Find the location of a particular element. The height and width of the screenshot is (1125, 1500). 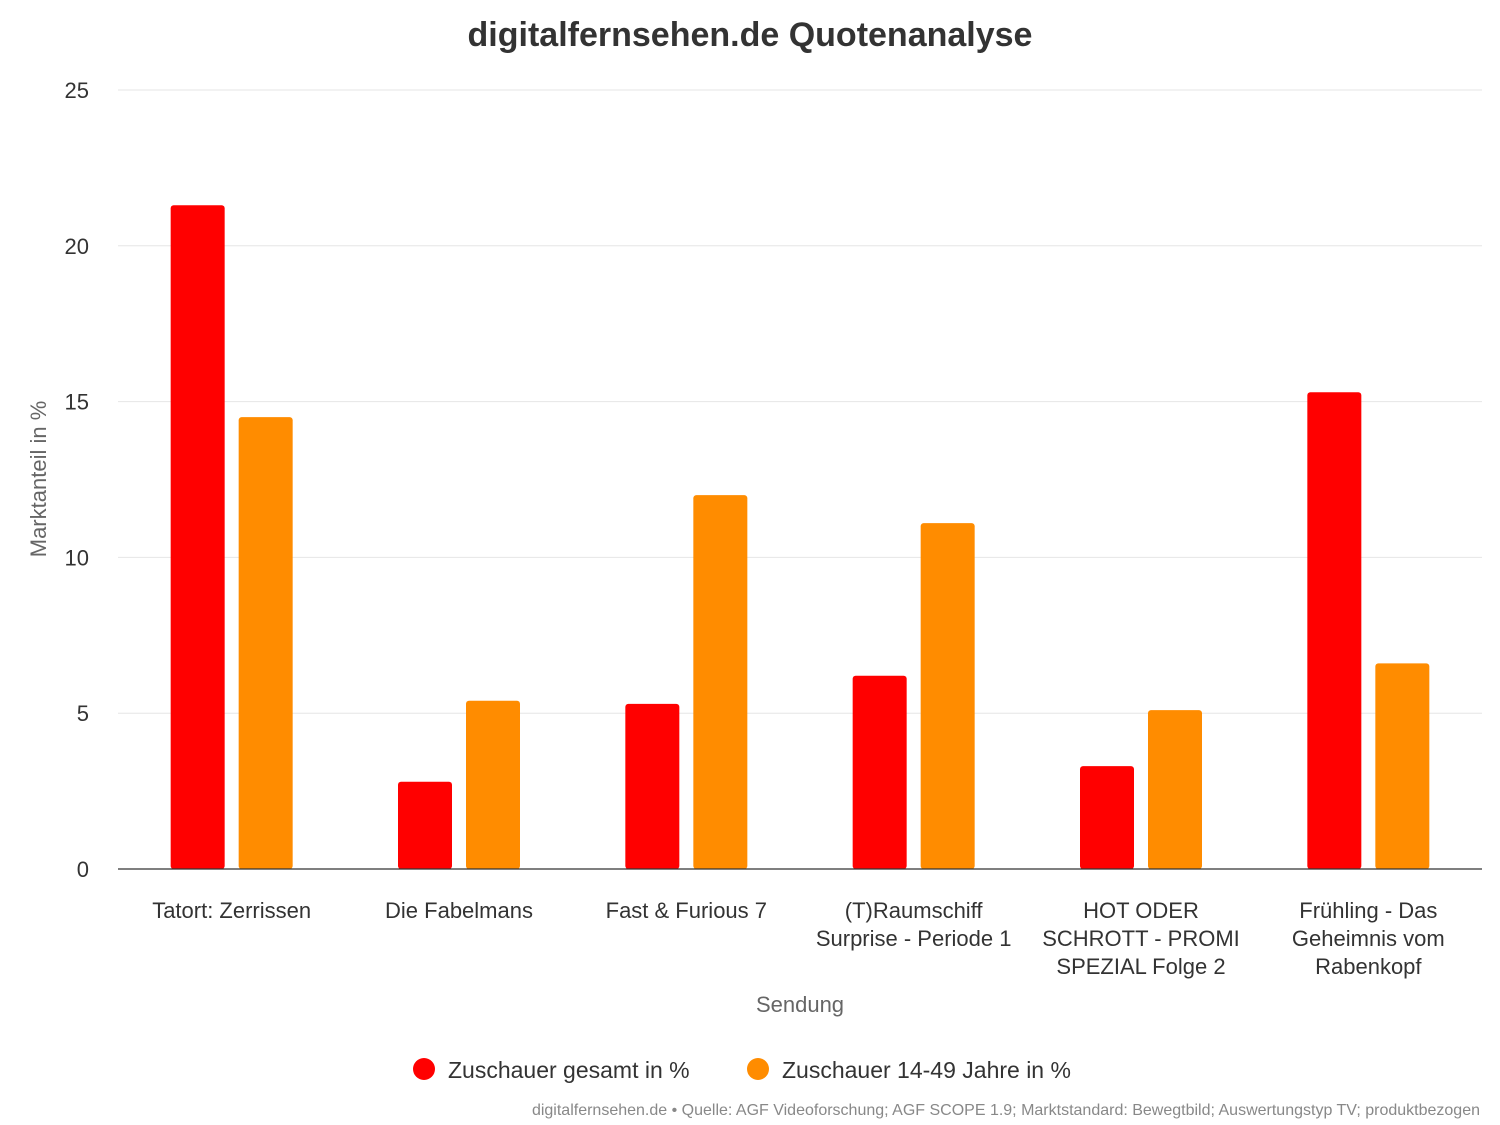

legend-item-14-49: Zuschauer 14-49 Jahre in % is located at coordinates (909, 1070).